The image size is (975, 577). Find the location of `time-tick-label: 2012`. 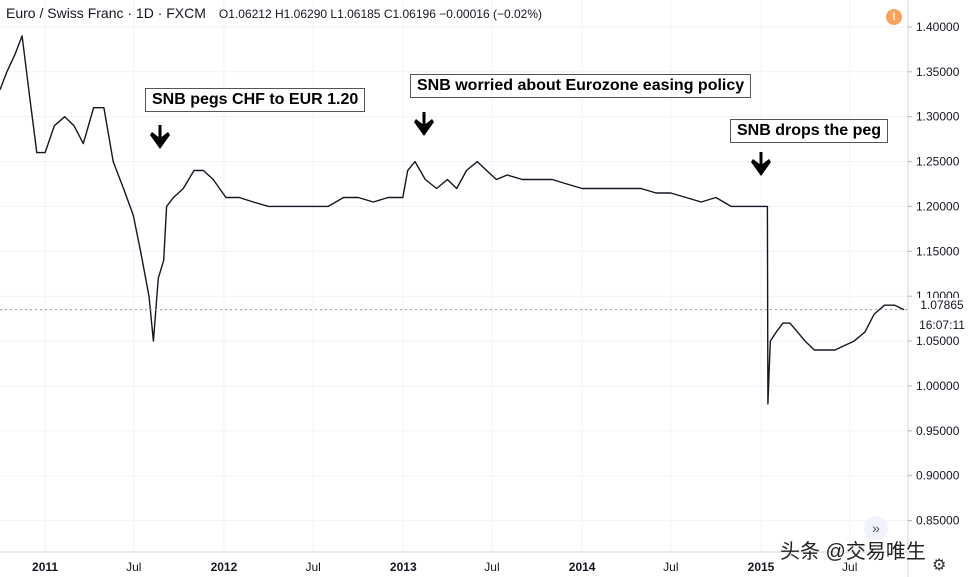

time-tick-label: 2012 is located at coordinates (224, 567).